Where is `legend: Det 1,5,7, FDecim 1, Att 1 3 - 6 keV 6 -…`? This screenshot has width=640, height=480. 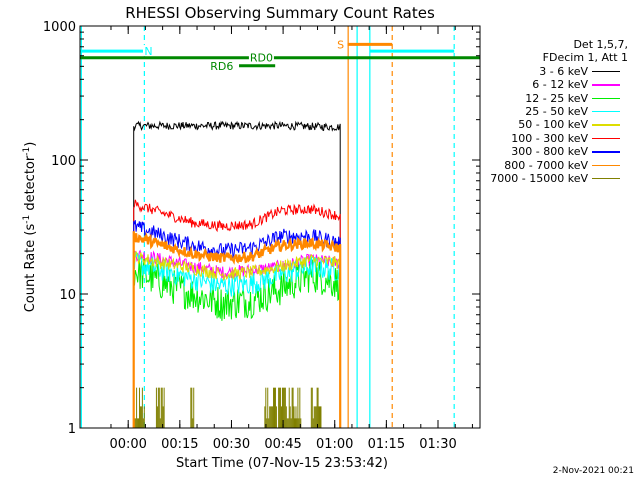 legend: Det 1,5,7, FDecim 1, Att 1 3 - 6 keV 6 -… is located at coordinates (557, 111).